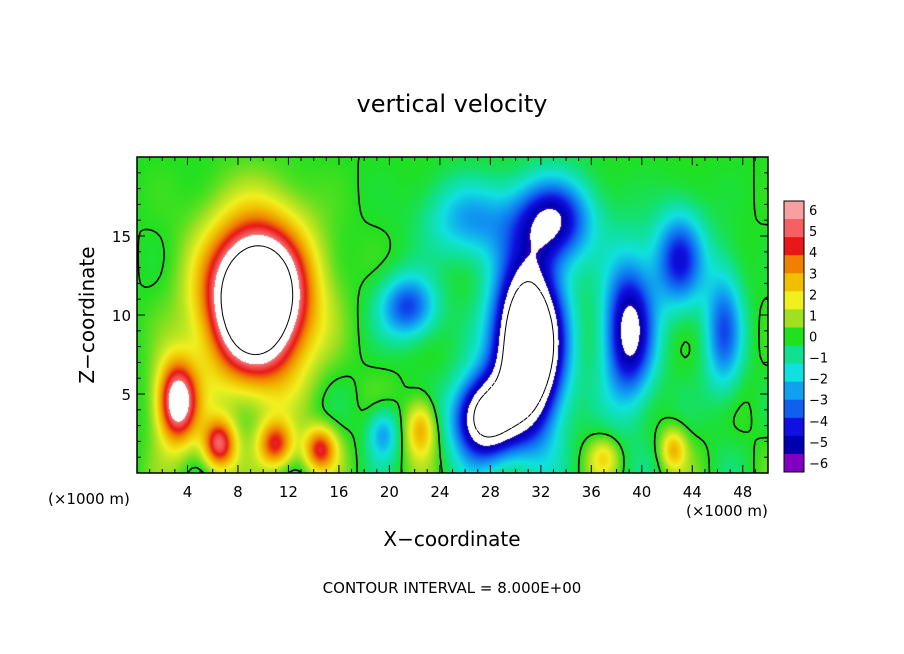  What do you see at coordinates (238, 492) in the screenshot?
I see `x-tick-label: 8` at bounding box center [238, 492].